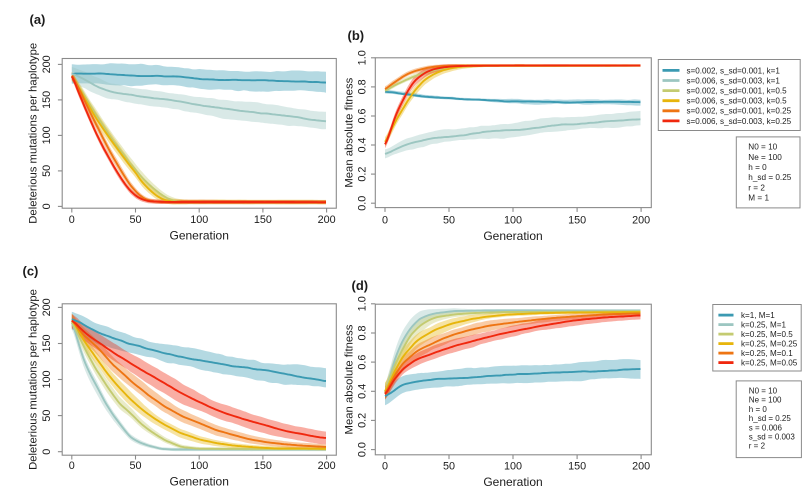 Image resolution: width=812 pixels, height=502 pixels. Describe the element at coordinates (766, 427) in the screenshot. I see `svg-text: s = 0.006` at that location.